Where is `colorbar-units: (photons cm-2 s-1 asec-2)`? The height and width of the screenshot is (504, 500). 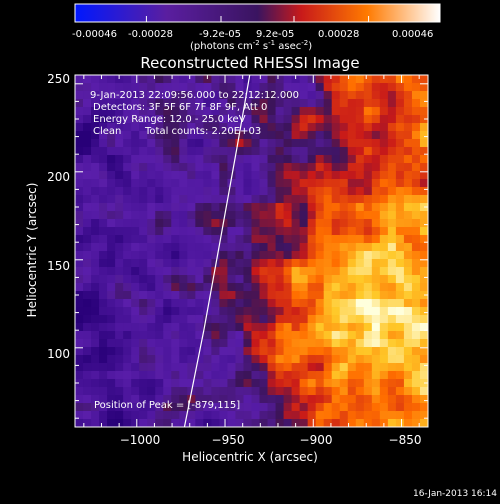
colorbar-units: (photons cm-2 s-1 asec-2) is located at coordinates (251, 45).